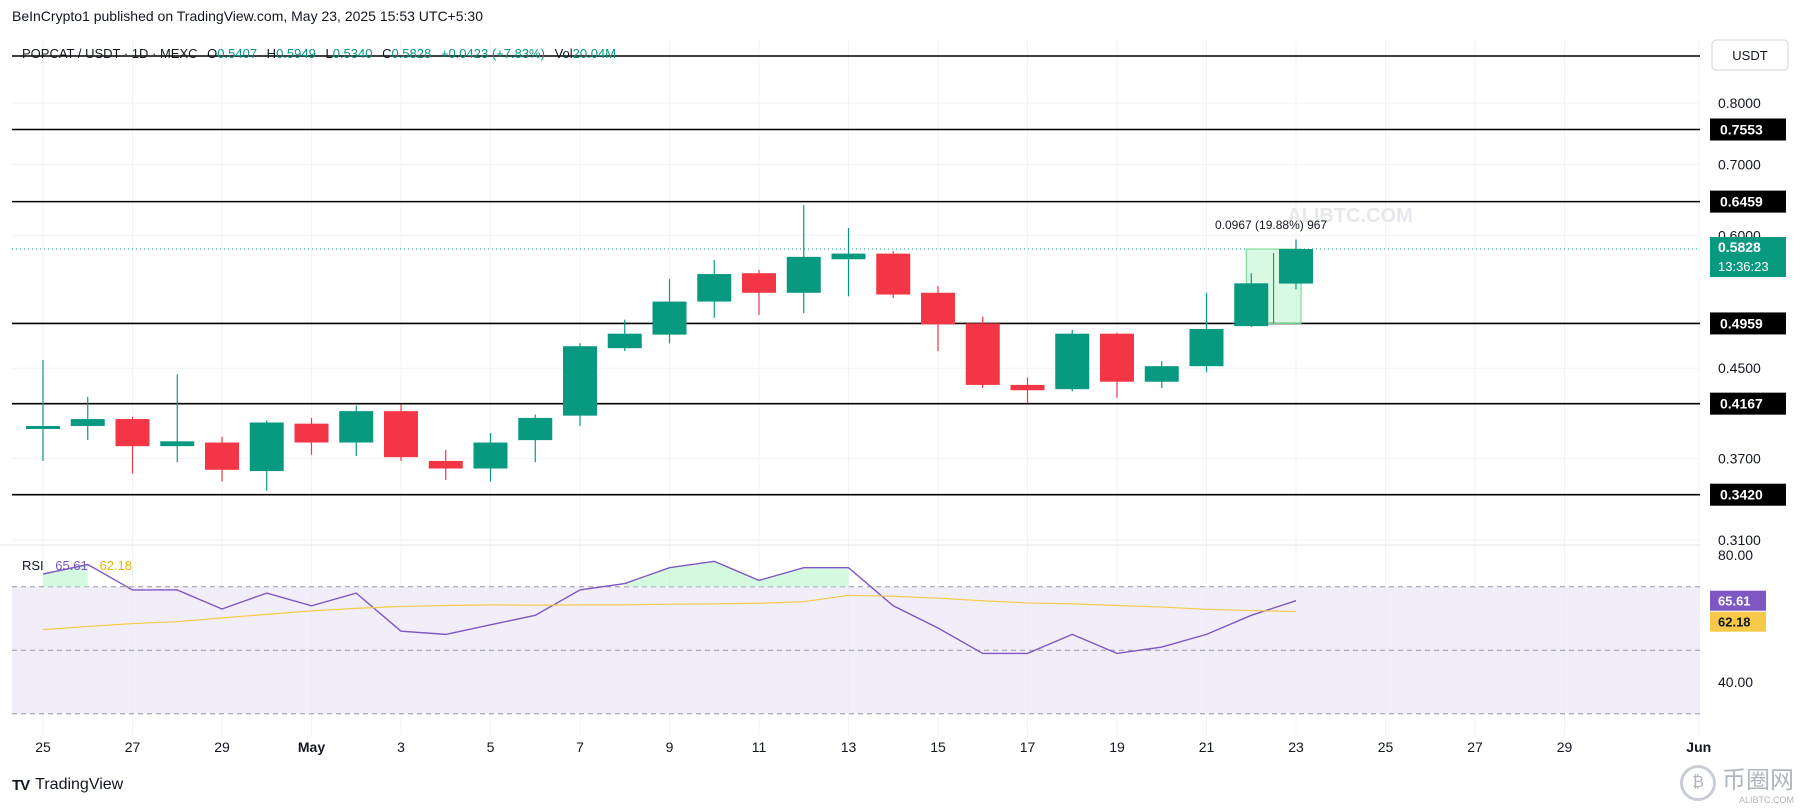 This screenshot has width=1804, height=809. Describe the element at coordinates (1698, 747) in the screenshot. I see `time-tick-label: Jun` at that location.